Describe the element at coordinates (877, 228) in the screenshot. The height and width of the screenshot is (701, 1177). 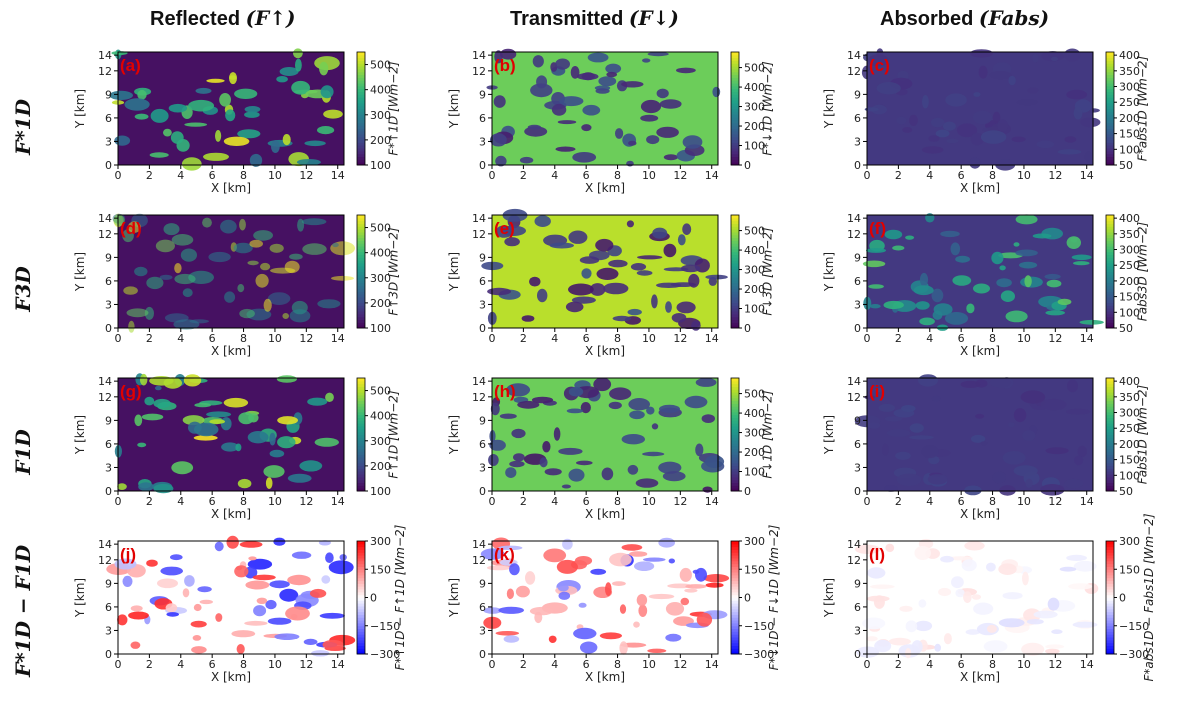
I see `panel-label: (f)` at that location.